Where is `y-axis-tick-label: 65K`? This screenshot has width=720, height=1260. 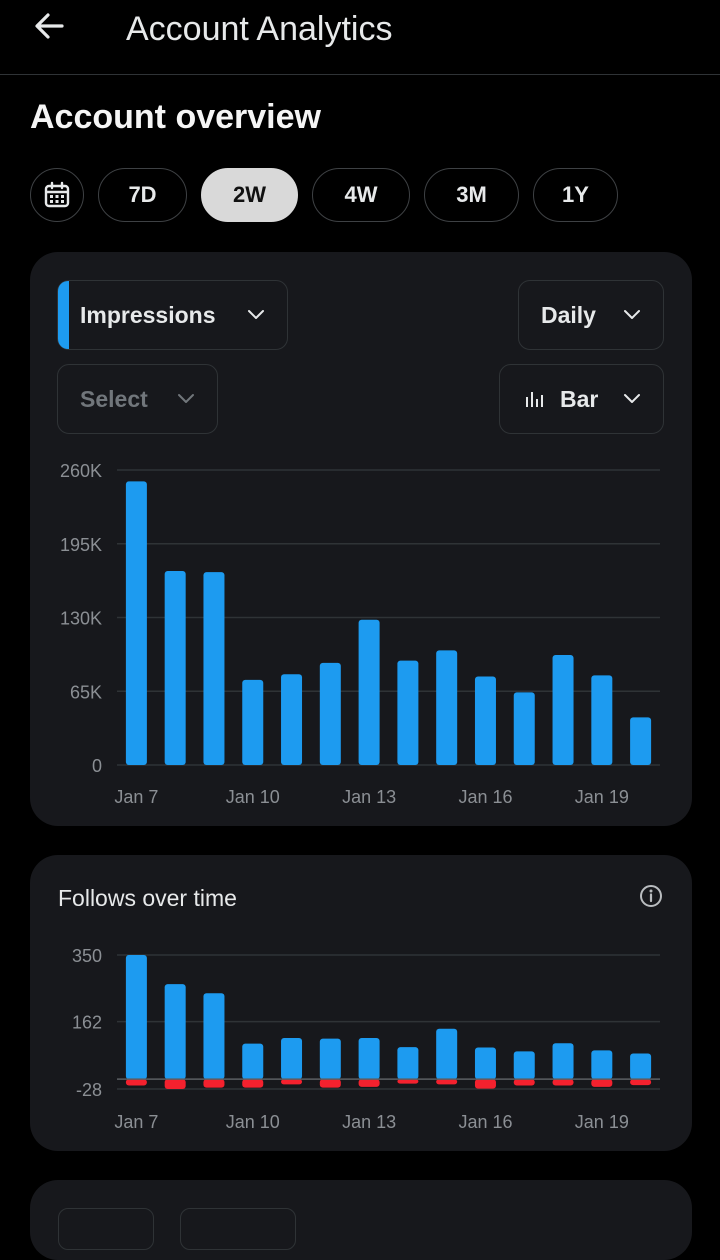
y-axis-tick-label: 65K is located at coordinates (86, 692).